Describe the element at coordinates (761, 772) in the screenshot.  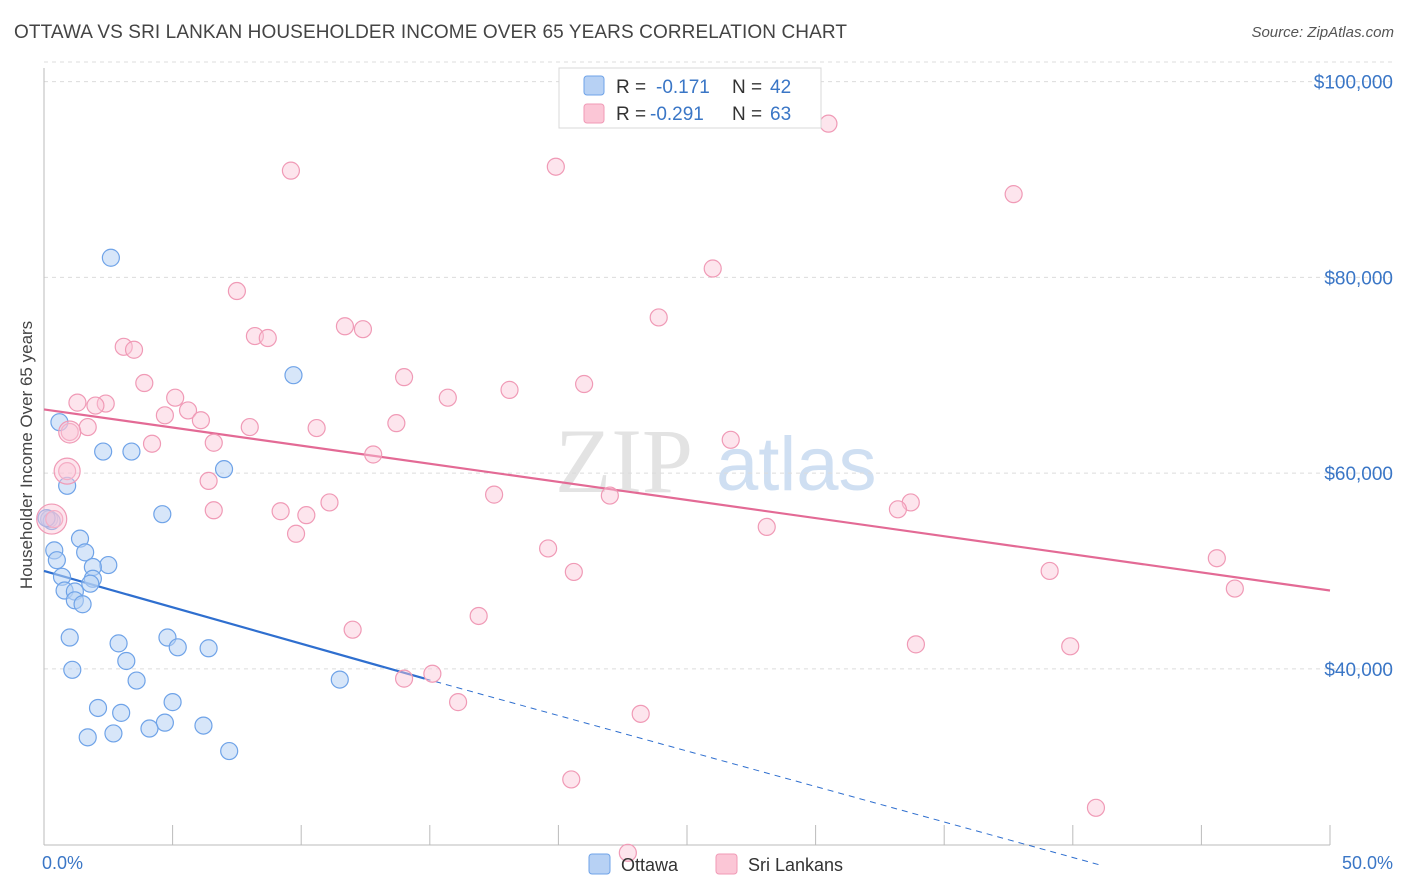
I see `ottawa-trend-extension` at that location.